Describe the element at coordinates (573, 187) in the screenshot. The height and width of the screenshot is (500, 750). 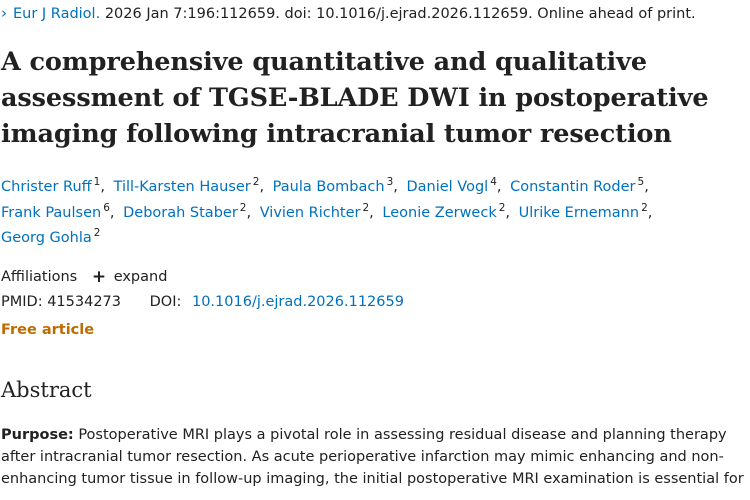
I see `author-link: Constantin Roder` at that location.